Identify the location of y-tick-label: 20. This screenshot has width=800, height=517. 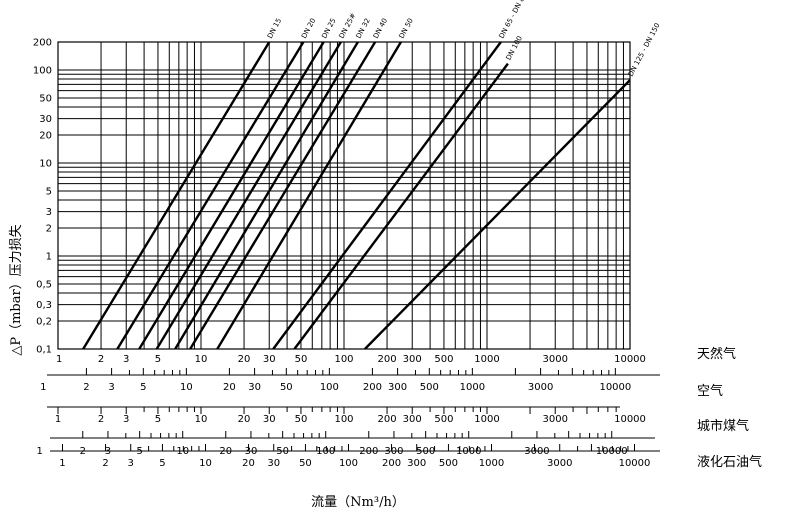
(45, 136).